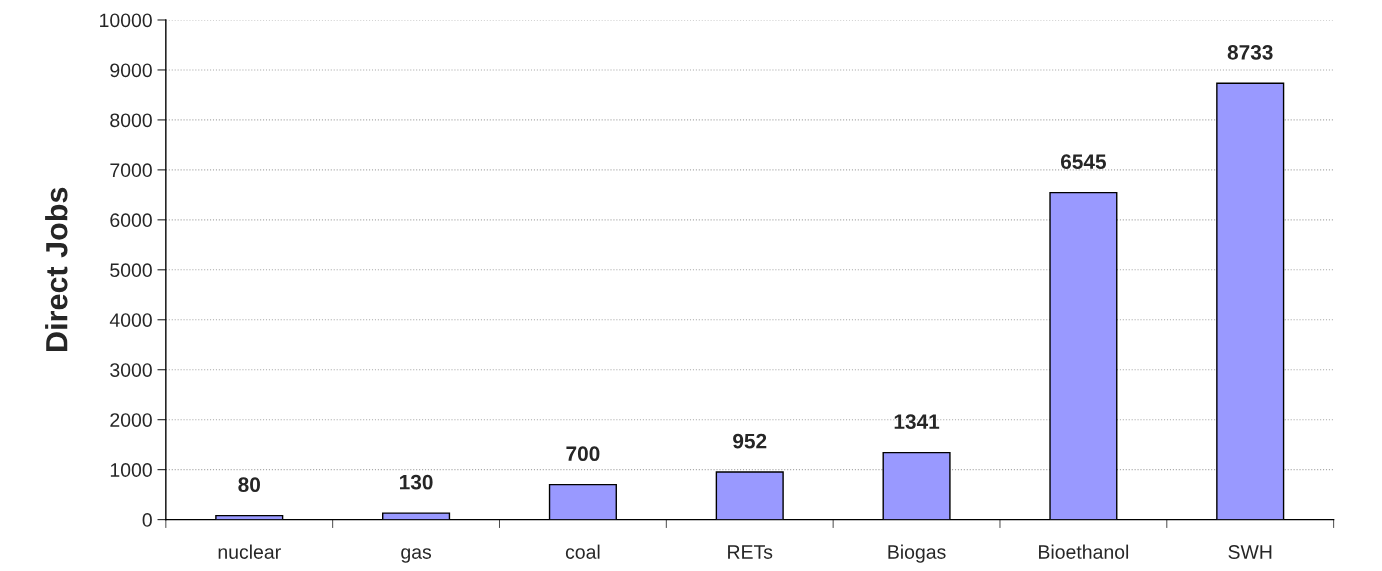  I want to click on y-tick-label: 8000, so click(131, 120).